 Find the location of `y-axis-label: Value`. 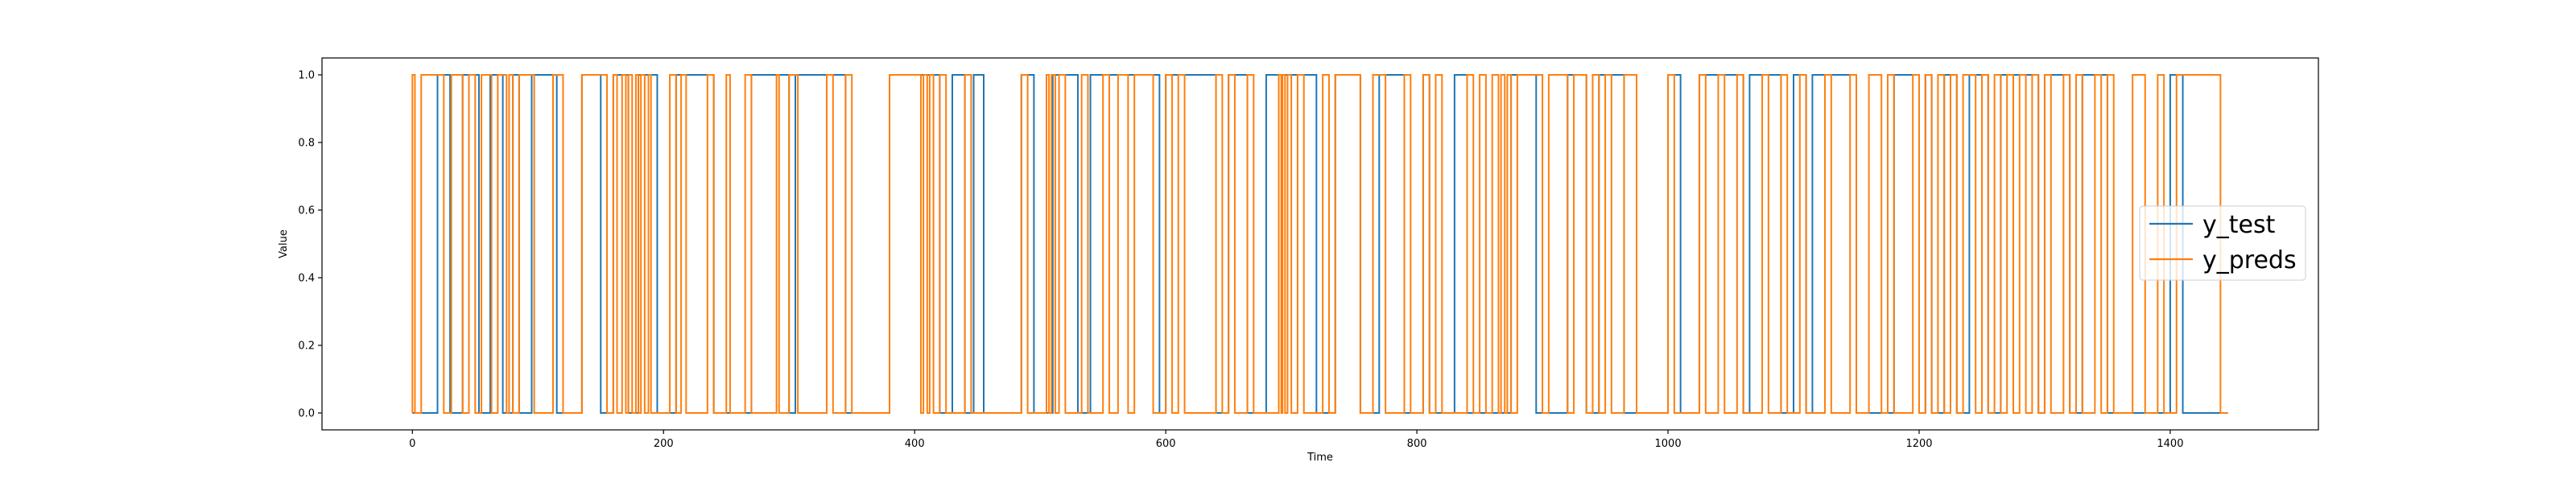

y-axis-label: Value is located at coordinates (284, 243).